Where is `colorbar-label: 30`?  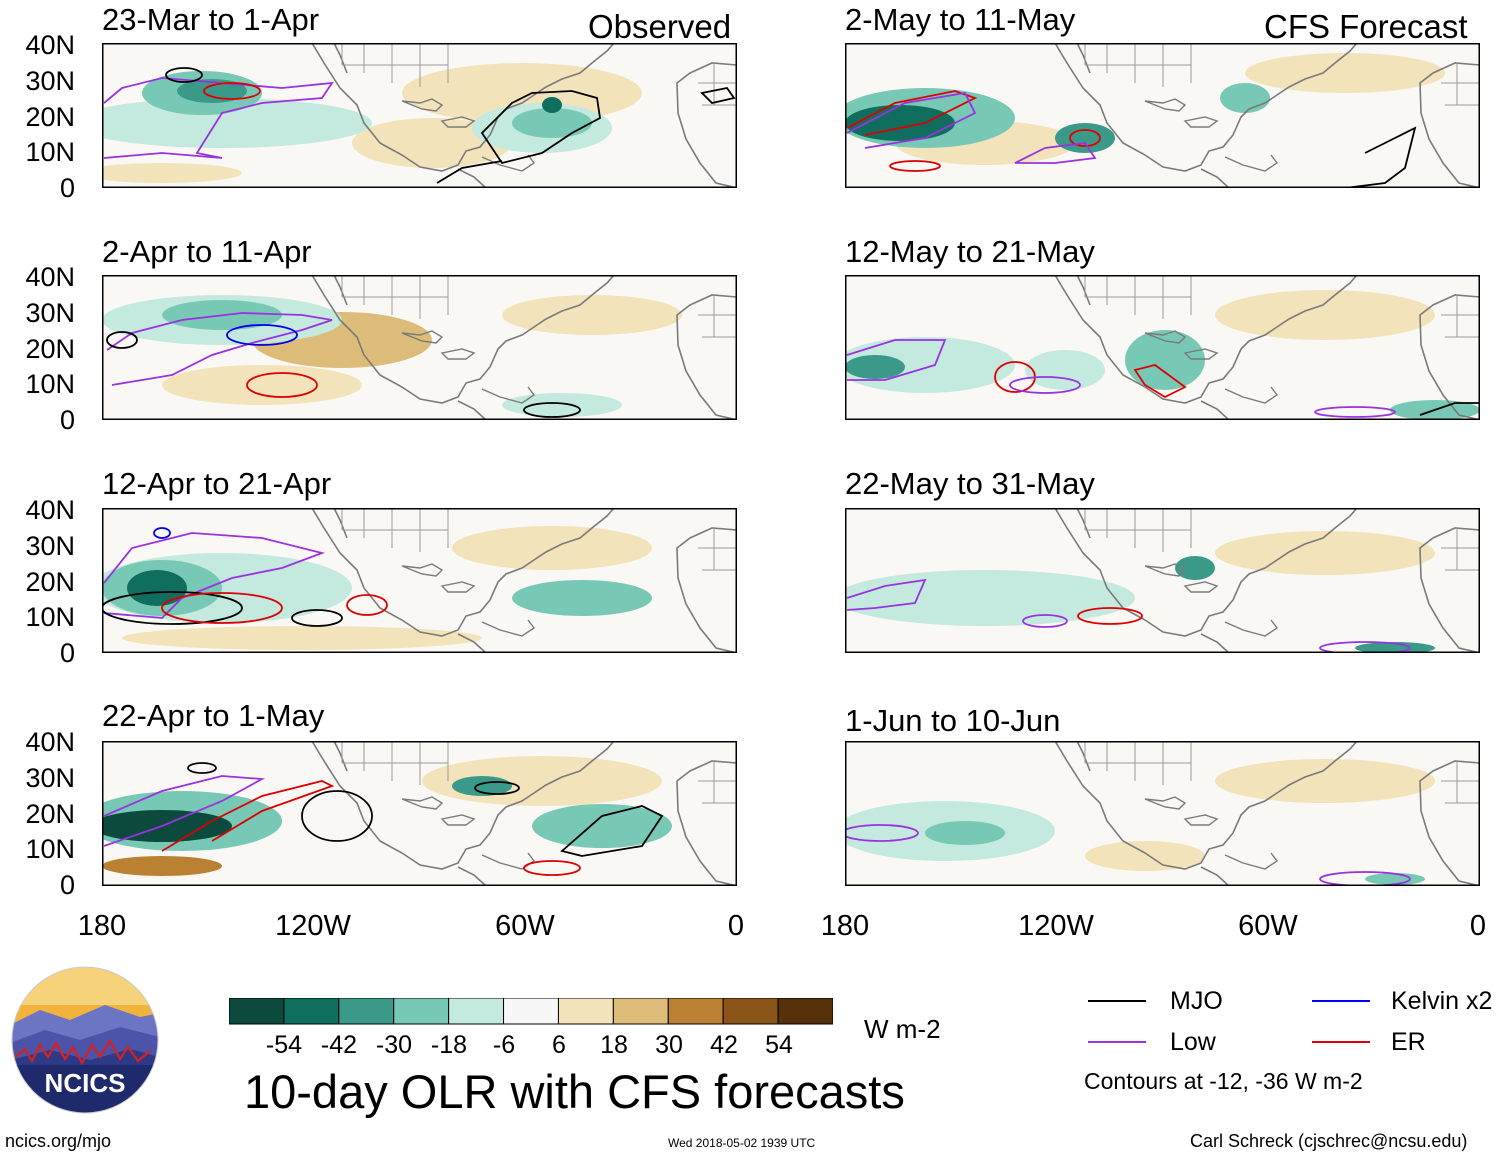
colorbar-label: 30 is located at coordinates (669, 1045).